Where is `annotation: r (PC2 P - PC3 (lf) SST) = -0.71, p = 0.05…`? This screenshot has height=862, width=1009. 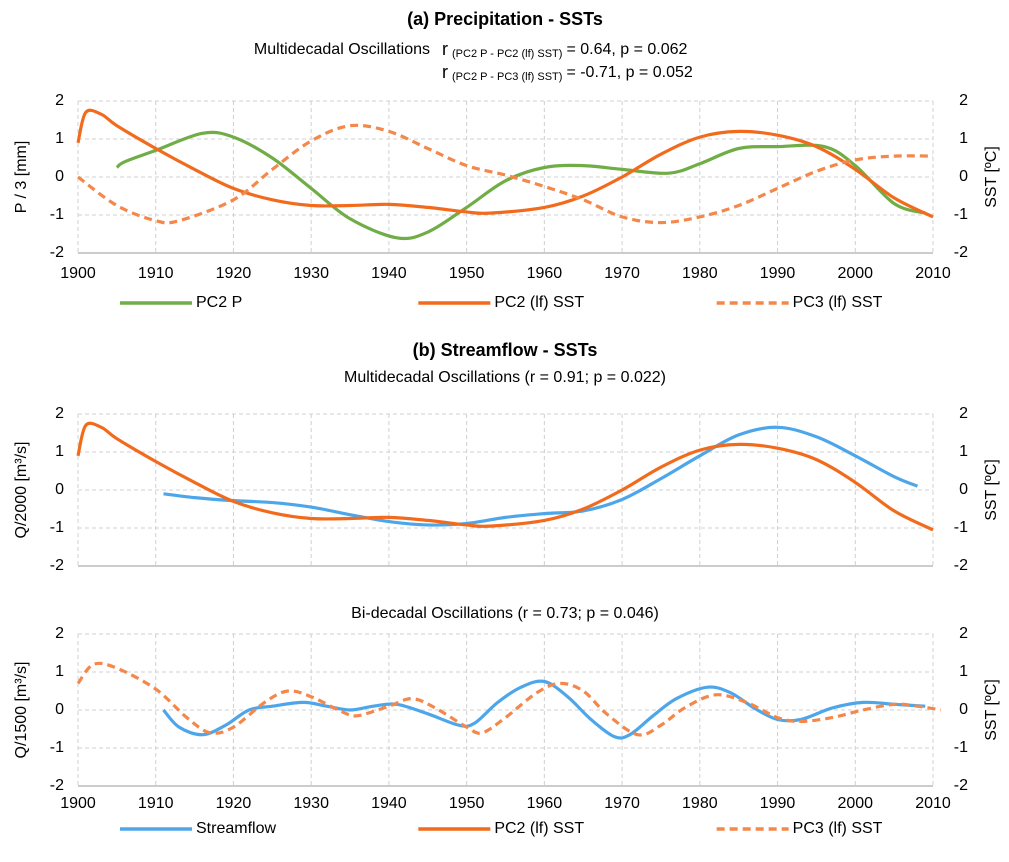 annotation: r (PC2 P - PC3 (lf) SST) = -0.71, p = 0.05… is located at coordinates (567, 72).